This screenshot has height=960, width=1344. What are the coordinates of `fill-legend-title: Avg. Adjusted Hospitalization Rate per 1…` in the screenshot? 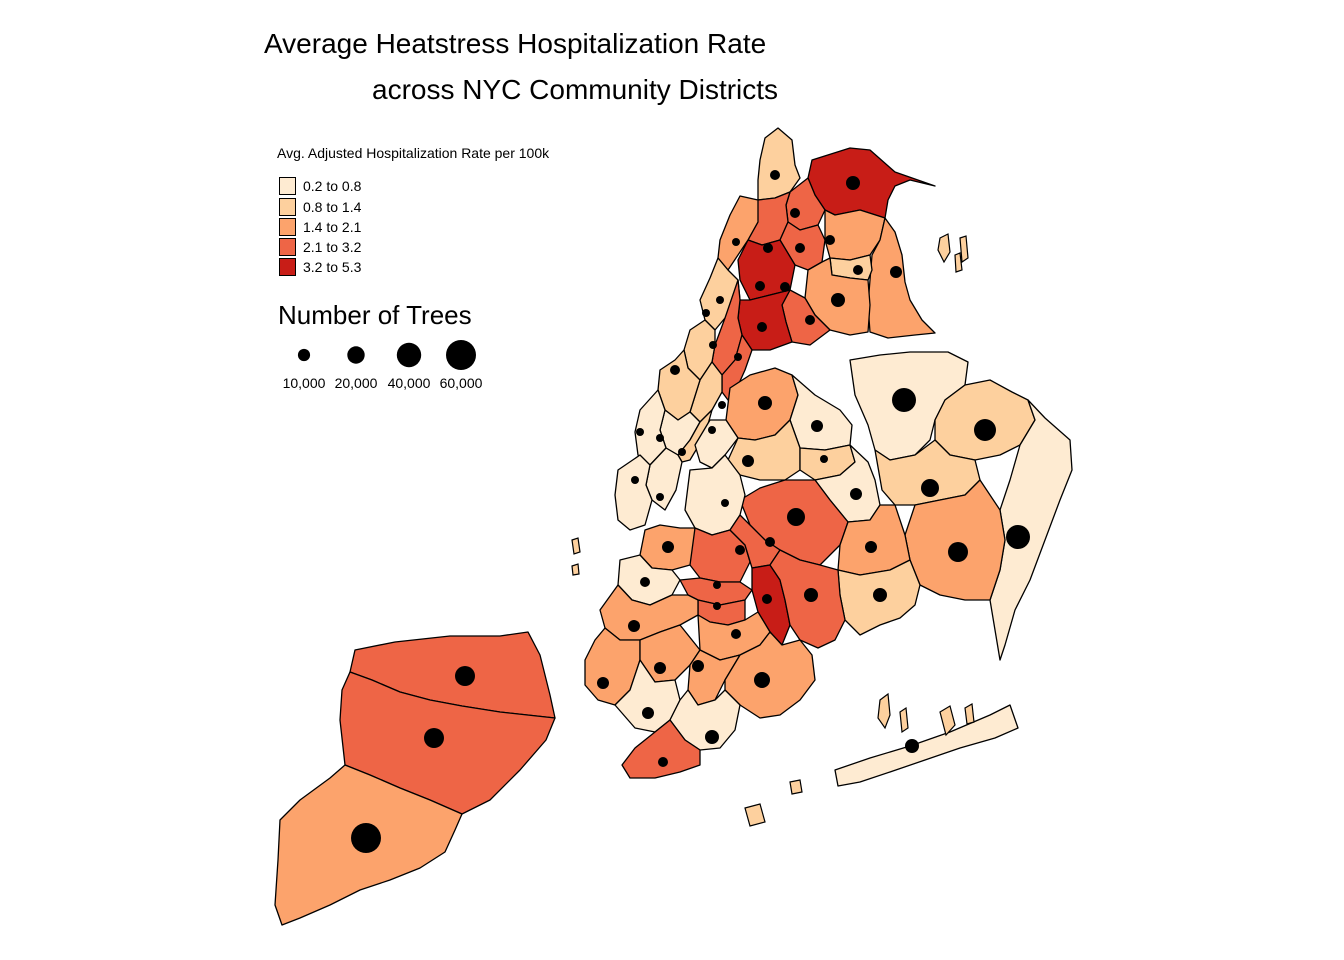 It's located at (413, 153).